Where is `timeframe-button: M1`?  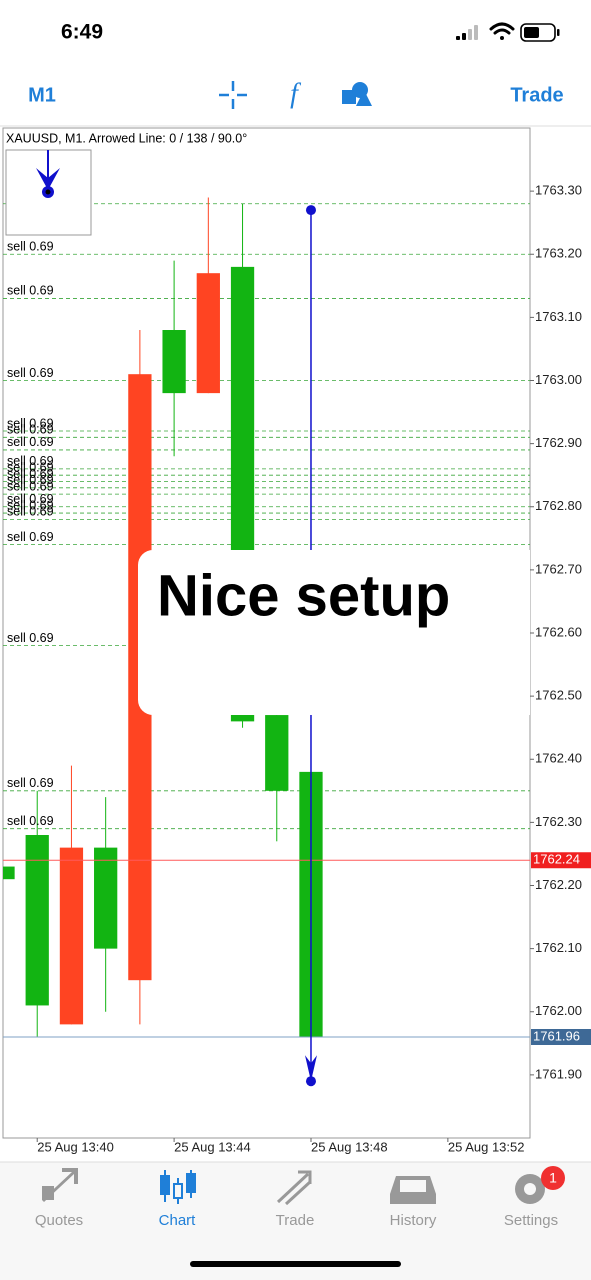 timeframe-button: M1 is located at coordinates (42, 95).